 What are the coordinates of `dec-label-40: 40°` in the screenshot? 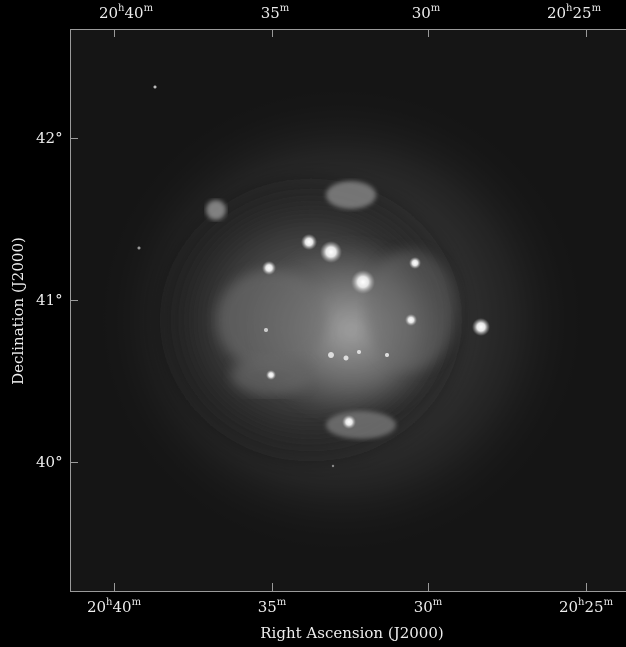 It's located at (49, 462).